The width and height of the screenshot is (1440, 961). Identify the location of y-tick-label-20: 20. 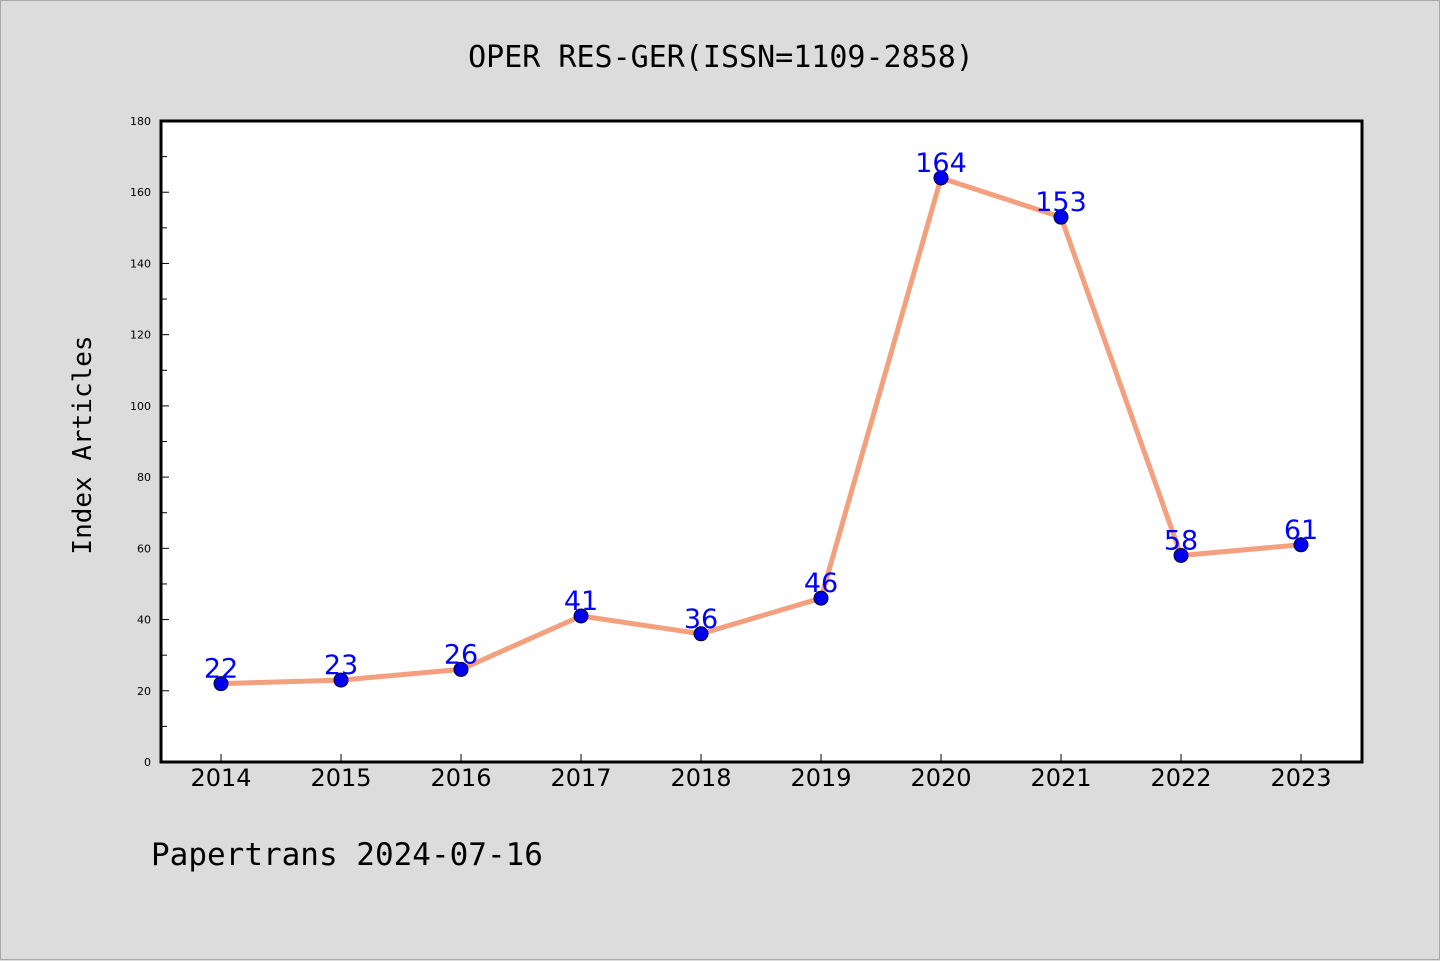
(144, 691).